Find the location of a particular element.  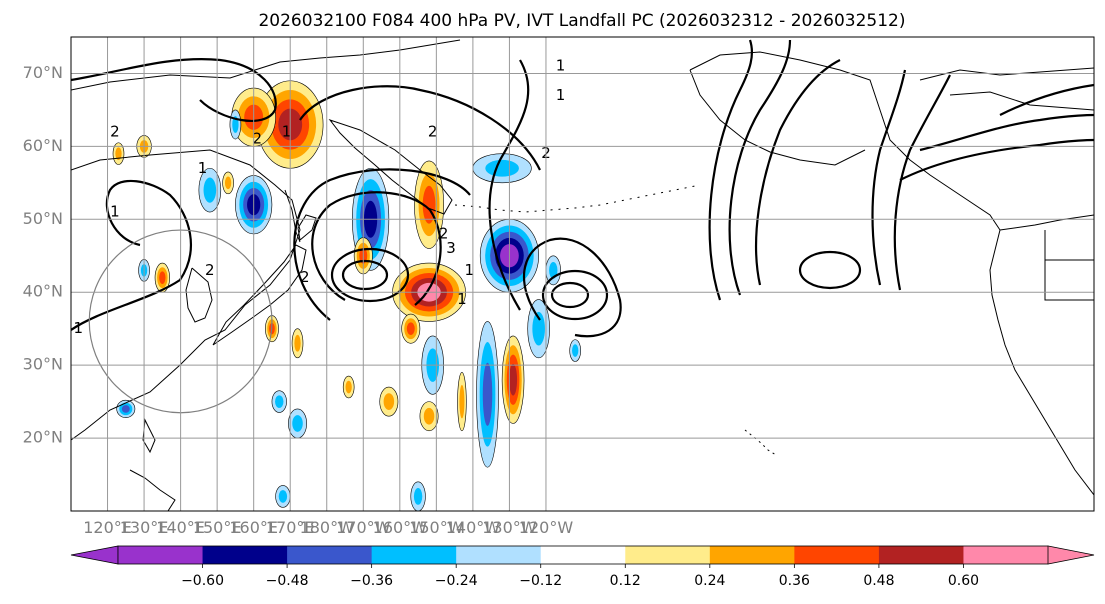

contour-label-10: 3 is located at coordinates (451, 248).